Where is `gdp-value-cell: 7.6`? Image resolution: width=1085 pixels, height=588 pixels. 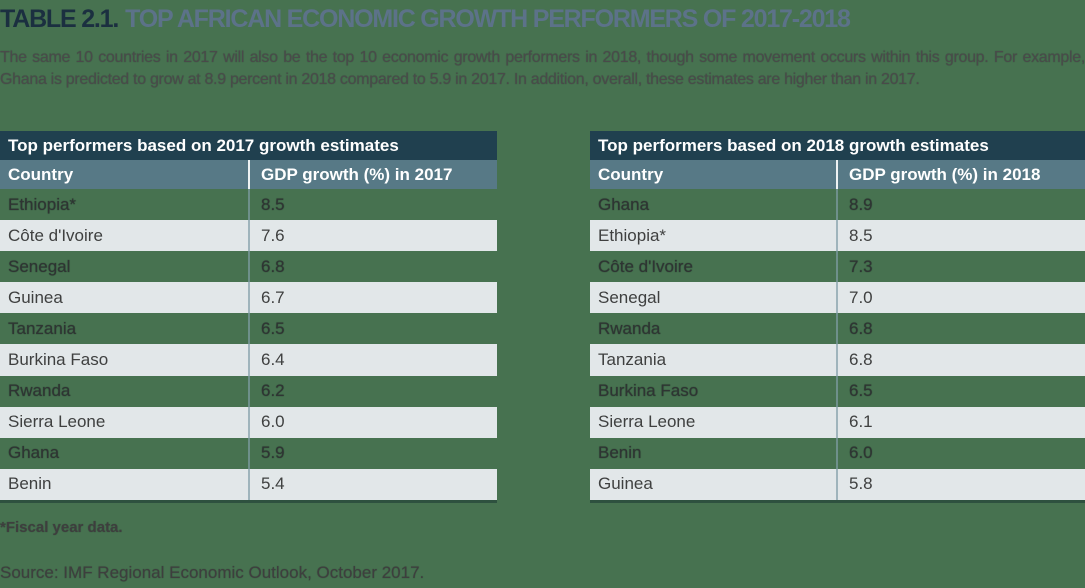
gdp-value-cell: 7.6 is located at coordinates (372, 236).